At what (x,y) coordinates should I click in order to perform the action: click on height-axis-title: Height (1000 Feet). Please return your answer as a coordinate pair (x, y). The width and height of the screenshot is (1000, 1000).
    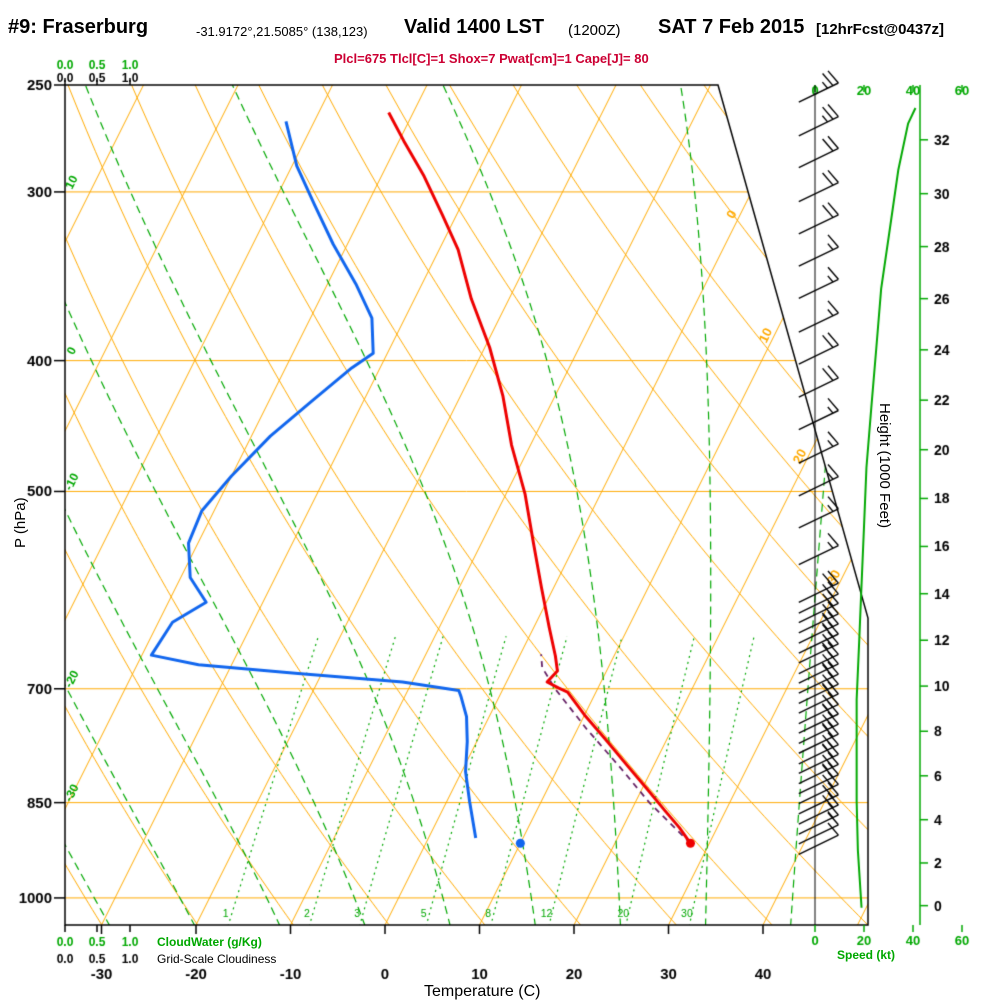
    Looking at the image, I should click on (884, 466).